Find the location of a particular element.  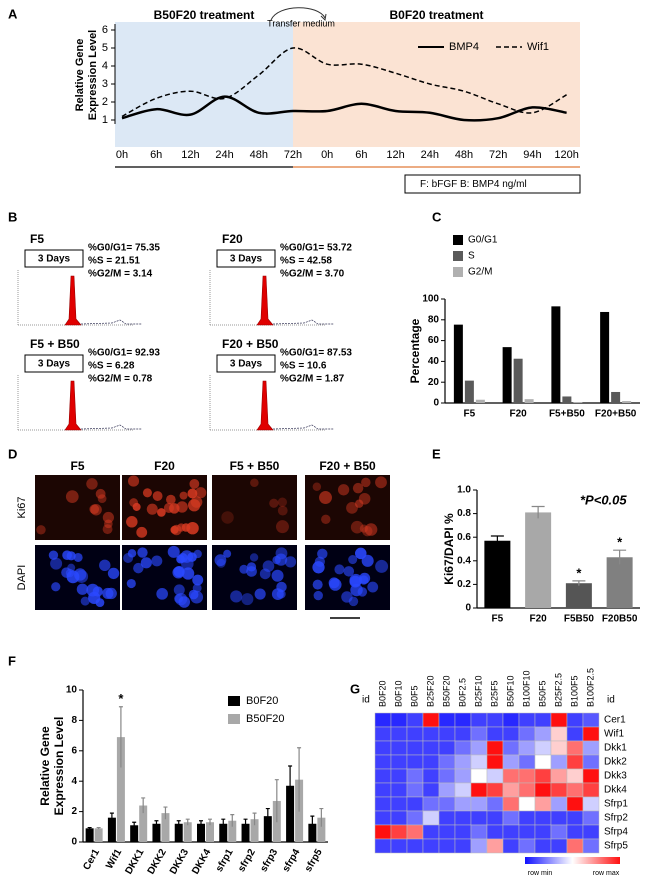

x-tick-label: F20 is located at coordinates (539, 619).